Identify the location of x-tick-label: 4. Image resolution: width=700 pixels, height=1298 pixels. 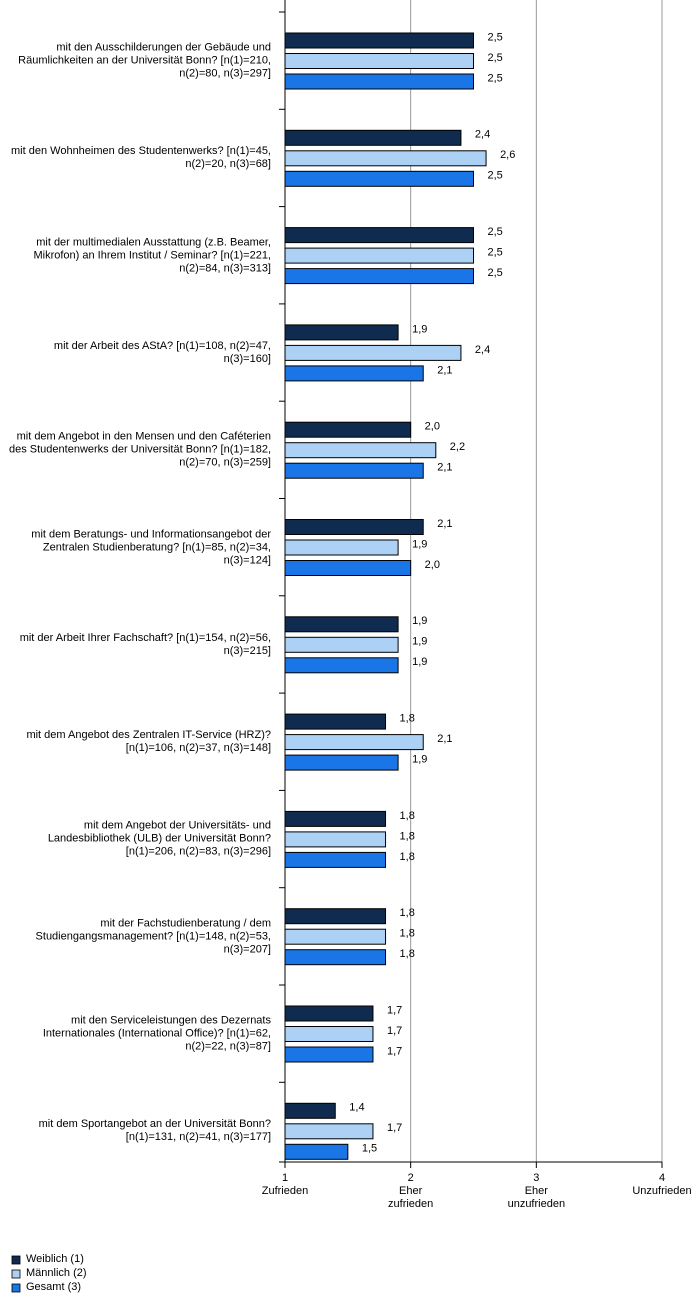
(662, 1178).